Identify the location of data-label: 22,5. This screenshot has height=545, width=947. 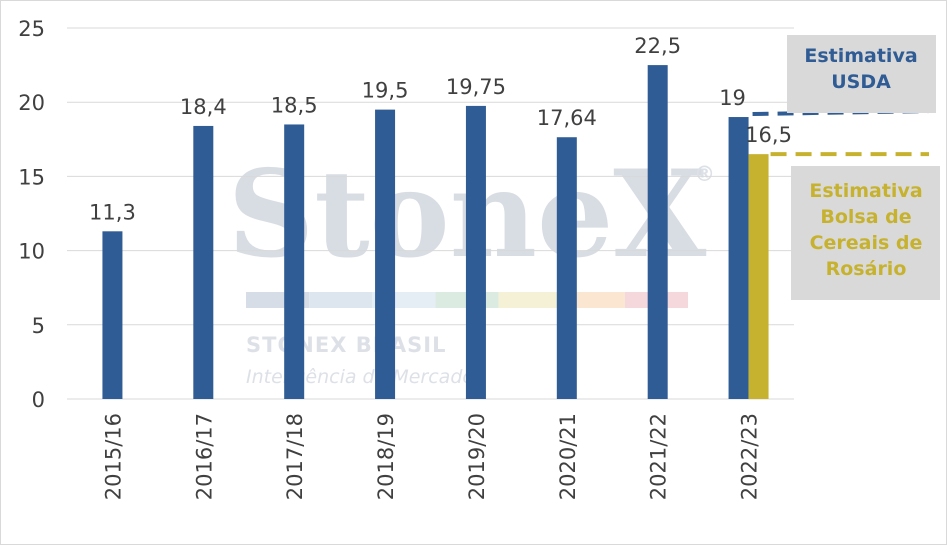
(657, 46).